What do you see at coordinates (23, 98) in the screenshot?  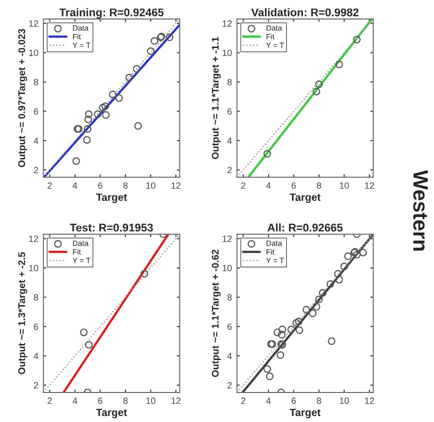 I see `y-axis-title: Output ~= 0.97*Target + -0.023` at bounding box center [23, 98].